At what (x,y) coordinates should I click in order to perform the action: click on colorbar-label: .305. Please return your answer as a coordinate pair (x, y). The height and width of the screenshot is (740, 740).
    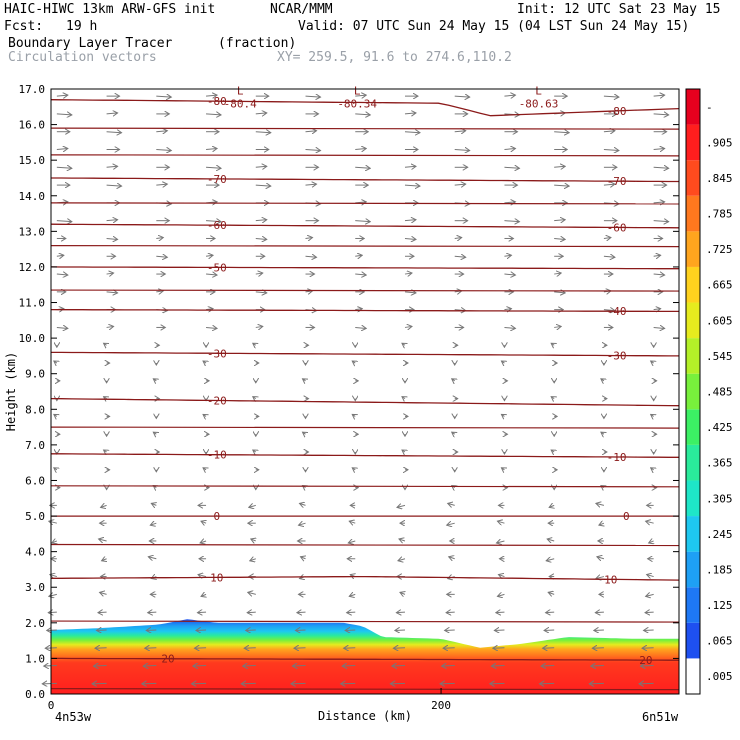
    Looking at the image, I should click on (719, 498).